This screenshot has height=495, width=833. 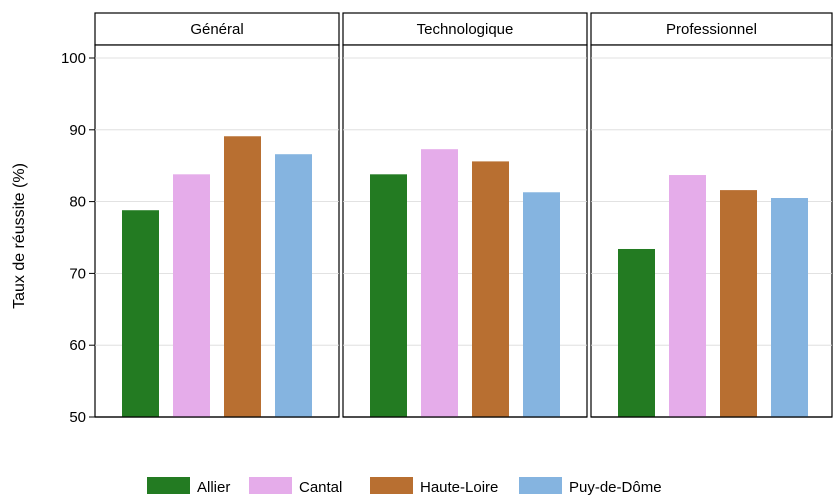 I want to click on legend-item: Puy-de-Dôme, so click(x=590, y=486).